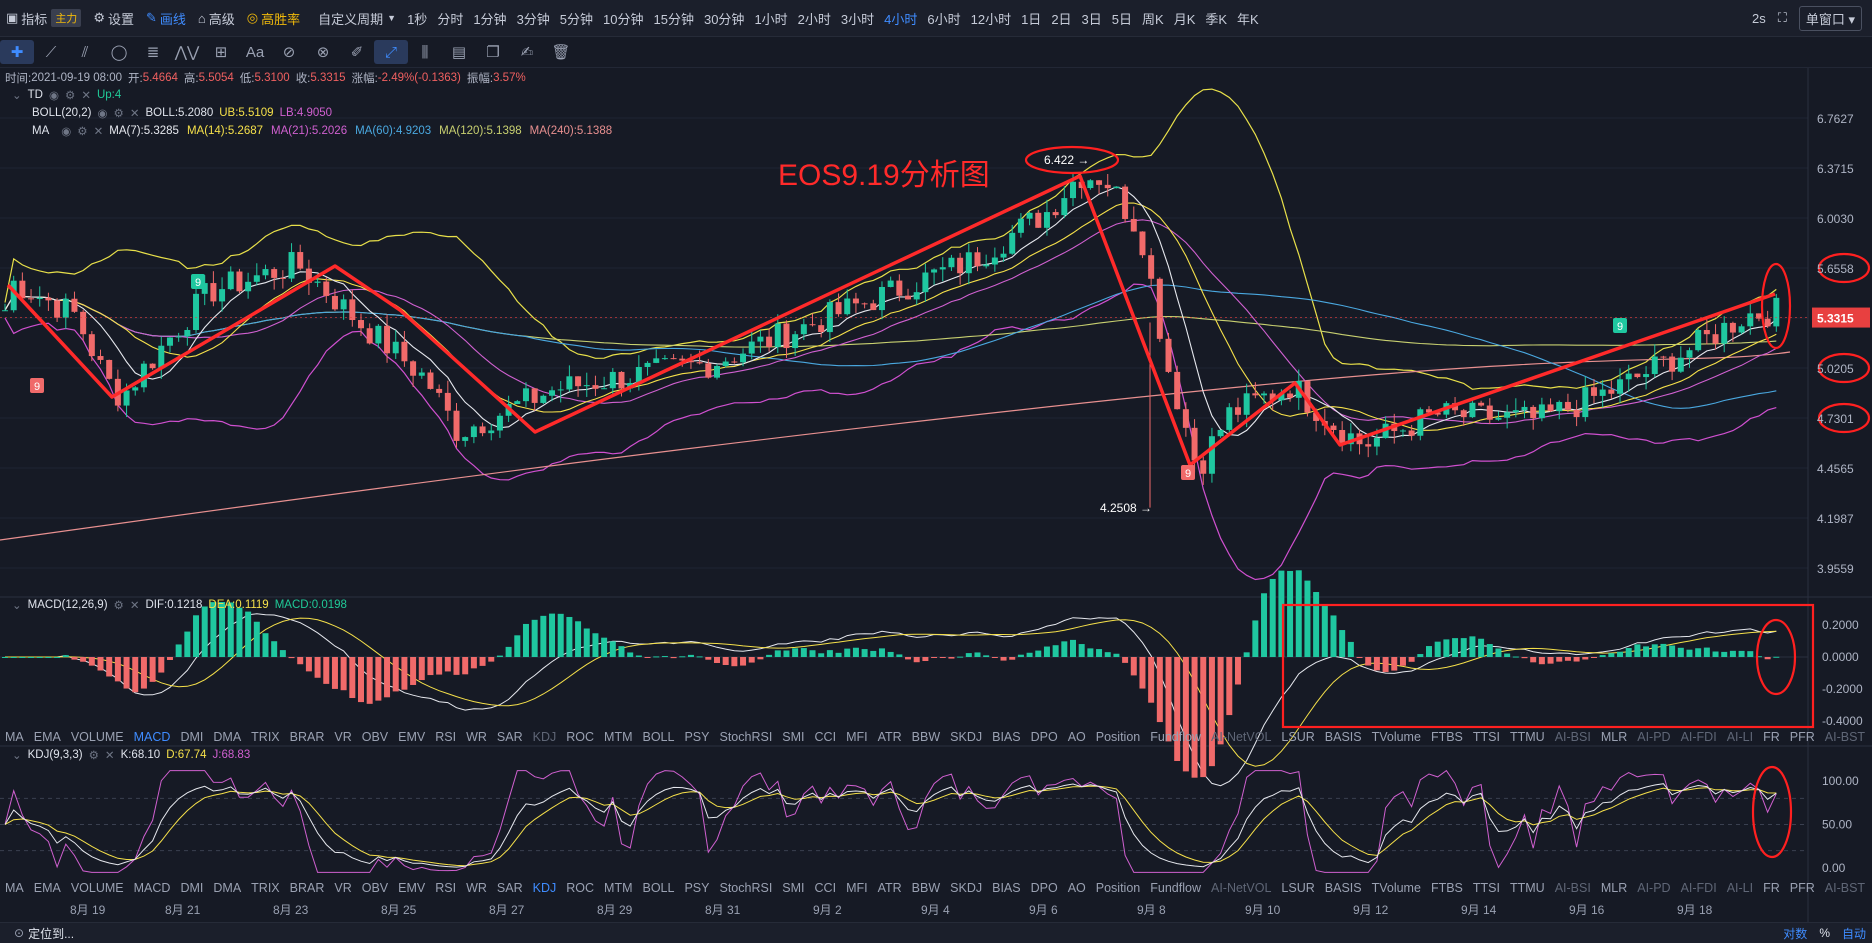 This screenshot has width=1872, height=943. What do you see at coordinates (509, 737) in the screenshot?
I see `indicator-tab-sar: SAR` at bounding box center [509, 737].